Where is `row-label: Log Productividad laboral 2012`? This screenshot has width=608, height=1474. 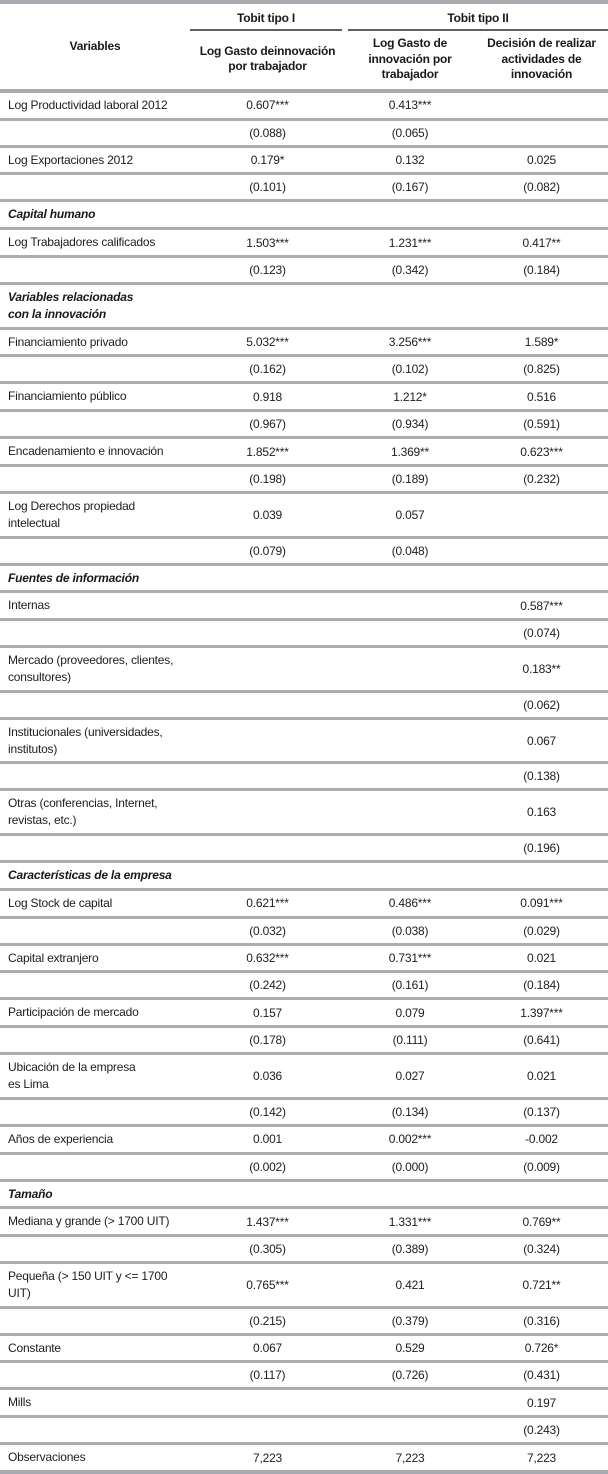
row-label: Log Productividad laboral 2012 is located at coordinates (88, 104).